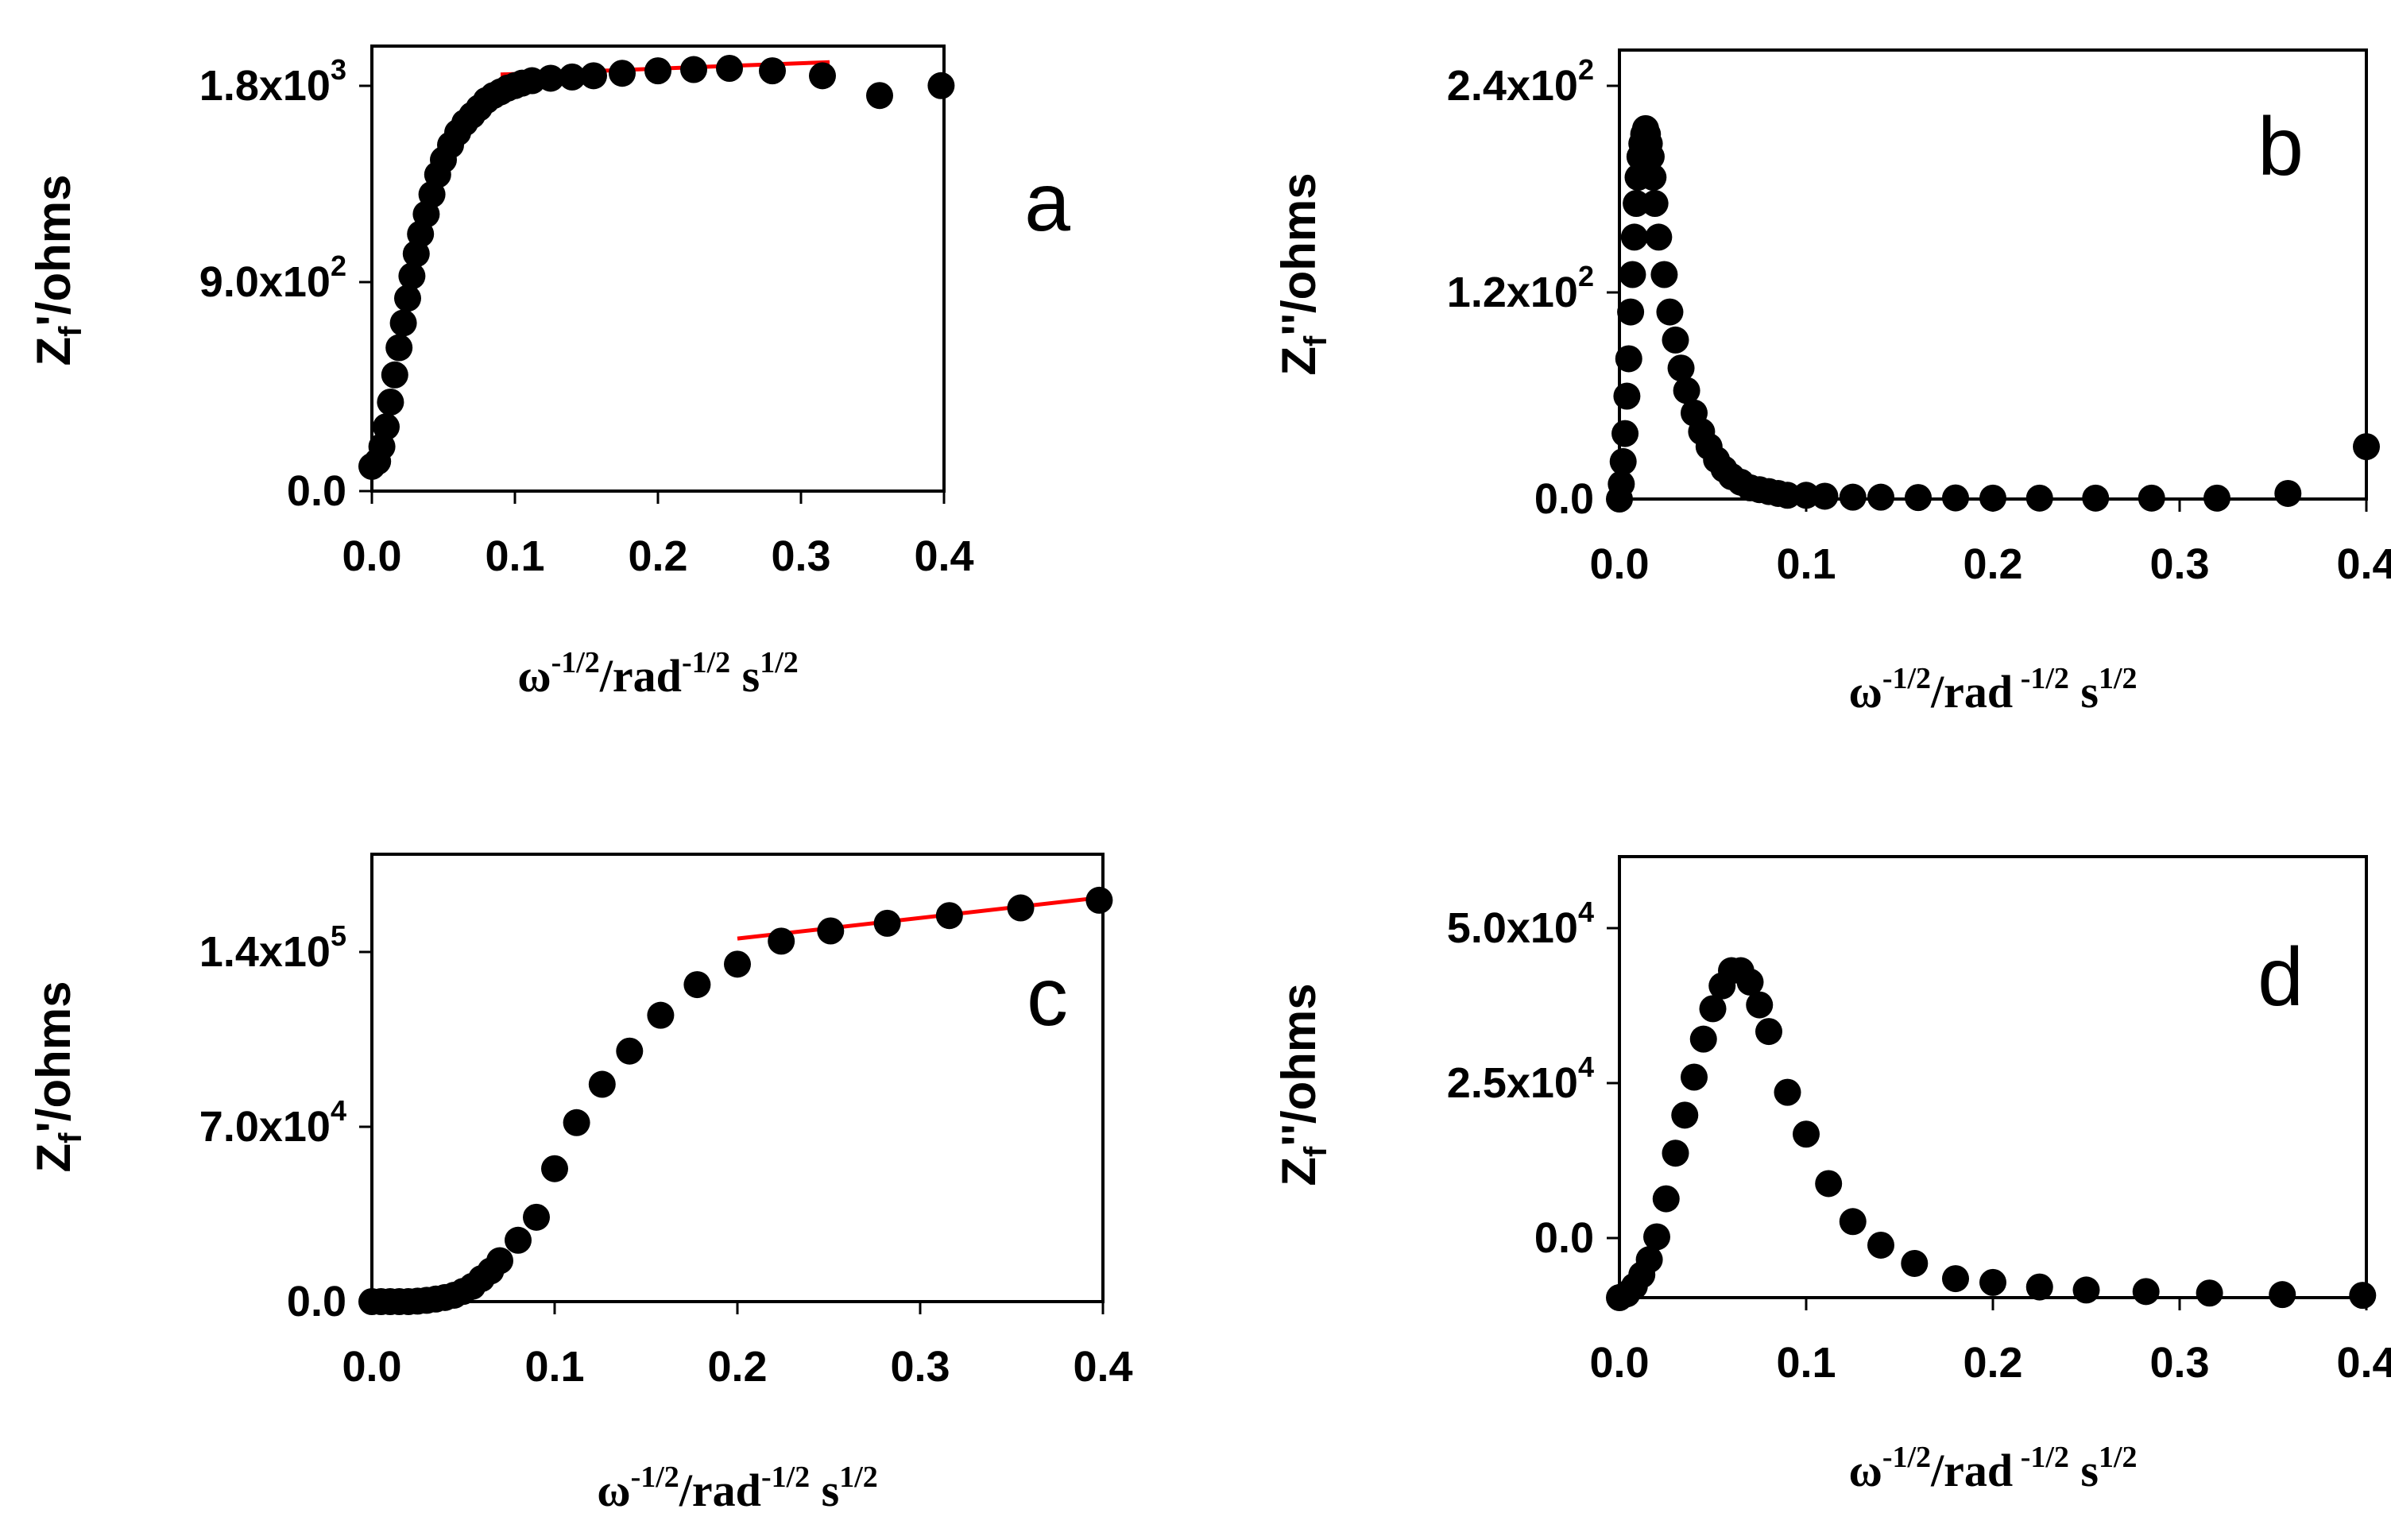 Image resolution: width=2391 pixels, height=1540 pixels. Describe the element at coordinates (1047, 203) in the screenshot. I see `panel-label: a` at that location.